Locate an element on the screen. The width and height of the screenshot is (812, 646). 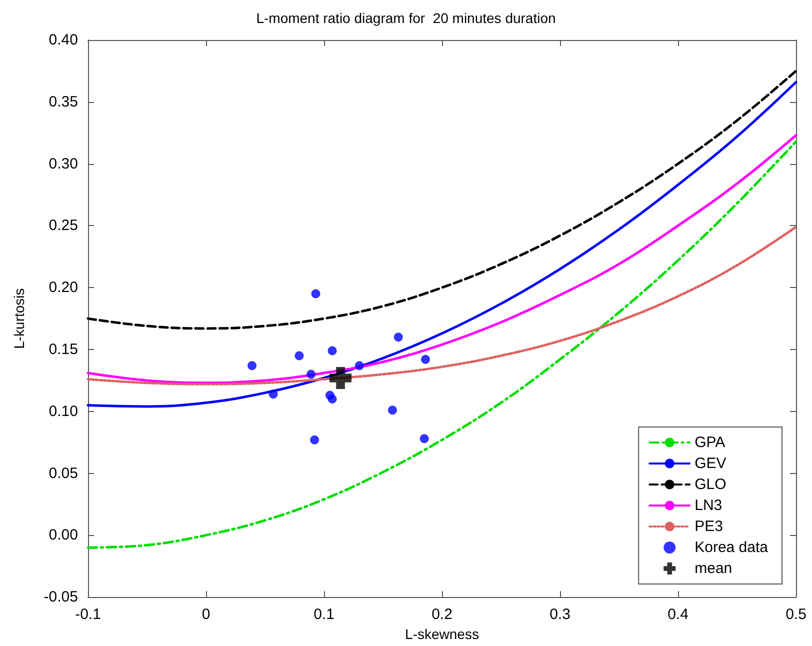
y-tick-label: 0.05 is located at coordinates (63, 473).